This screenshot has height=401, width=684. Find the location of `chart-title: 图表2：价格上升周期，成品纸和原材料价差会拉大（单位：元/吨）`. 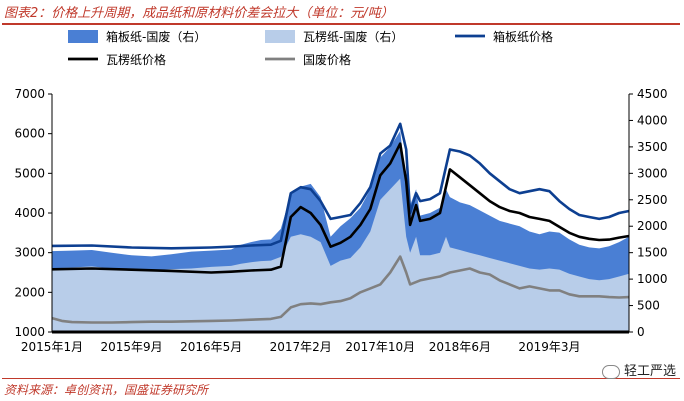

chart-title: 图表2：价格上升周期，成品纸和原材料价差会拉大（单位：元/吨） is located at coordinates (199, 13).